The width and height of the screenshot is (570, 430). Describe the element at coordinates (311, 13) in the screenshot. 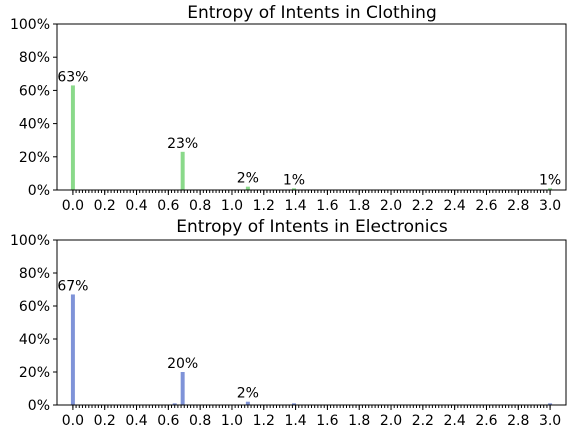

I see `chart-title: Entropy of Intents in Clothing` at that location.